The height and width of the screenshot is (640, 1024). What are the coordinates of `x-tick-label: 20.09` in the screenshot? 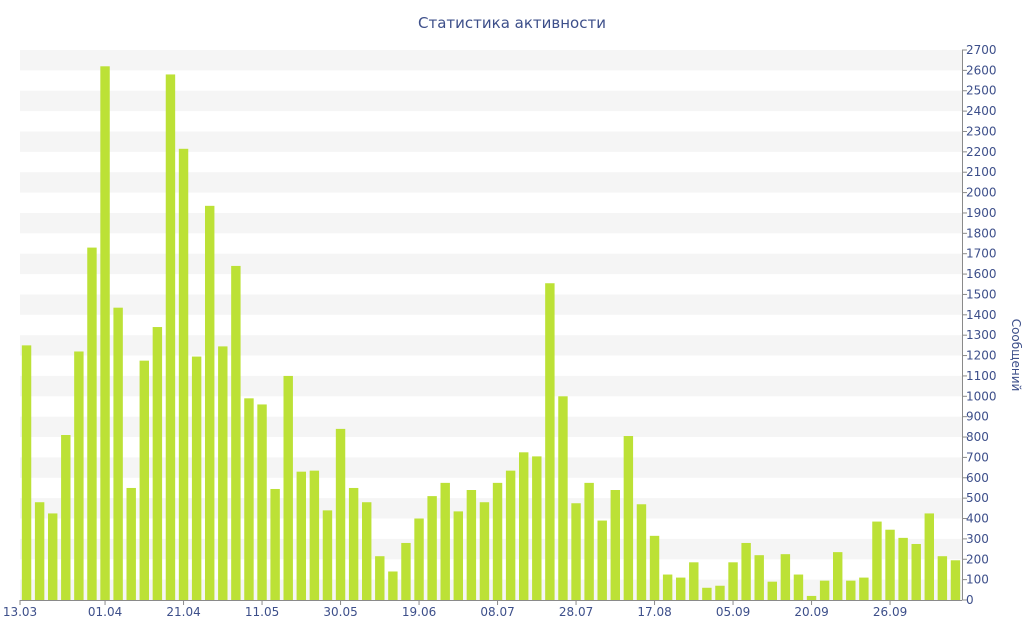 It's located at (811, 612).